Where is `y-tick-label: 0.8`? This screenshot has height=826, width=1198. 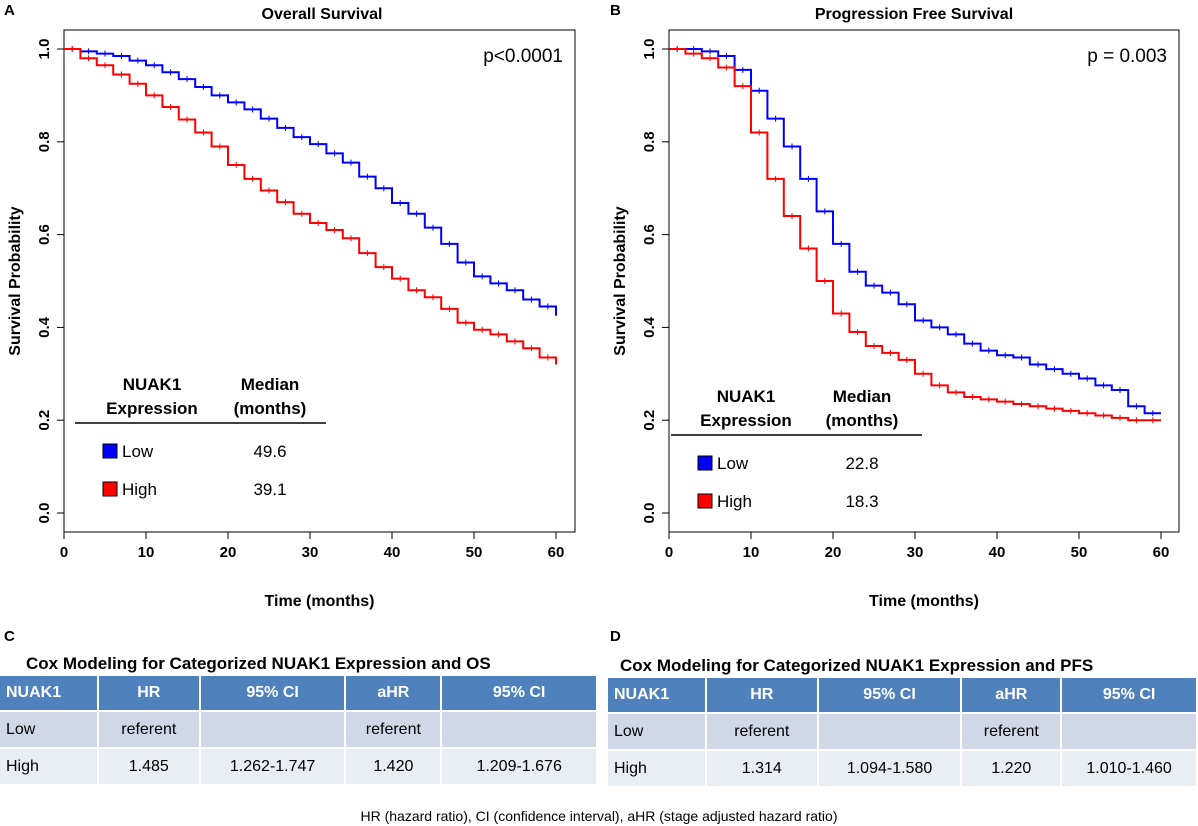 y-tick-label: 0.8 is located at coordinates (44, 141).